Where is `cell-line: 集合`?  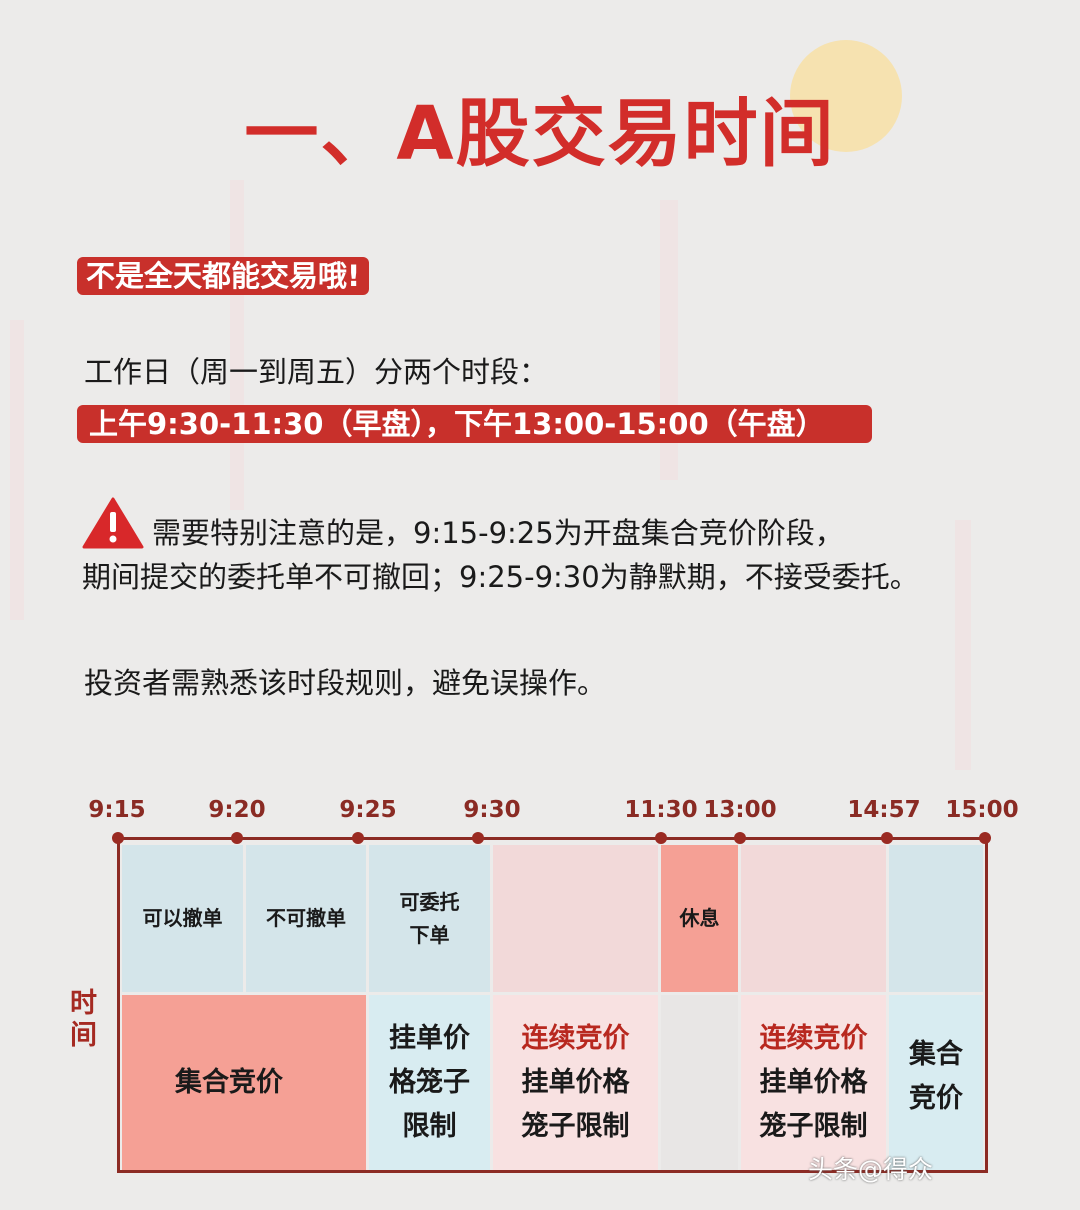 cell-line: 集合 is located at coordinates (936, 1054).